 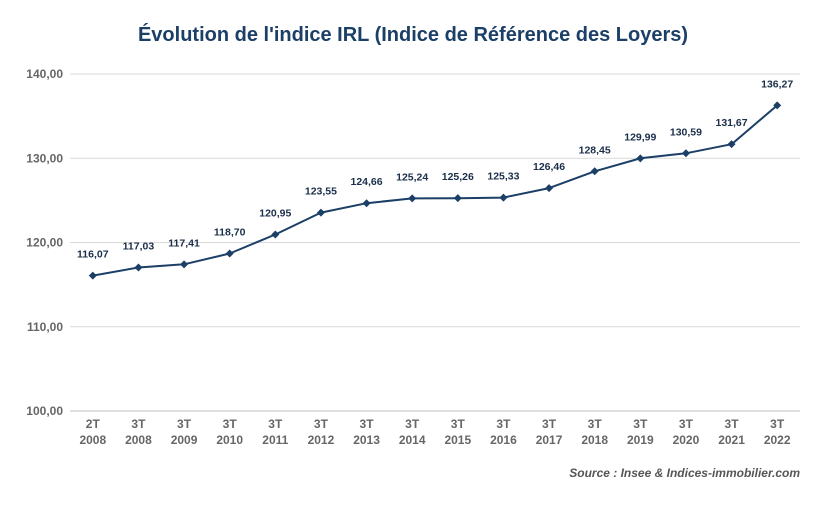 I want to click on x-tick-label-year: 2009, so click(x=184, y=440).